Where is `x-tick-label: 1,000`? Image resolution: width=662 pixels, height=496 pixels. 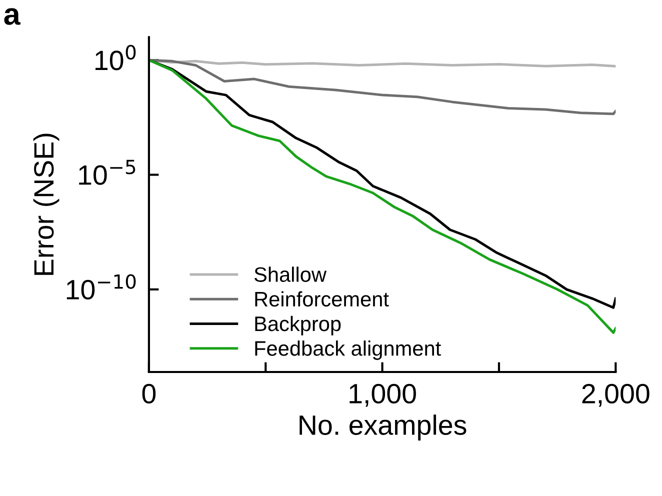
x-tick-label: 1,000 is located at coordinates (383, 395).